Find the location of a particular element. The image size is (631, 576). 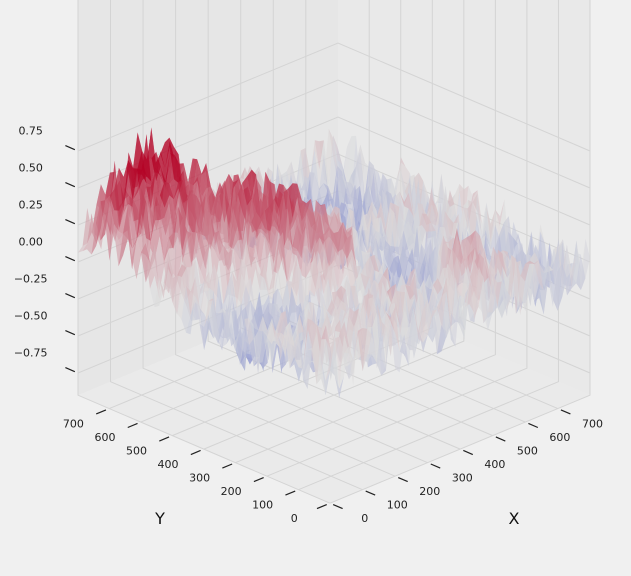

z-tick-label: −0.25 is located at coordinates (31, 279).